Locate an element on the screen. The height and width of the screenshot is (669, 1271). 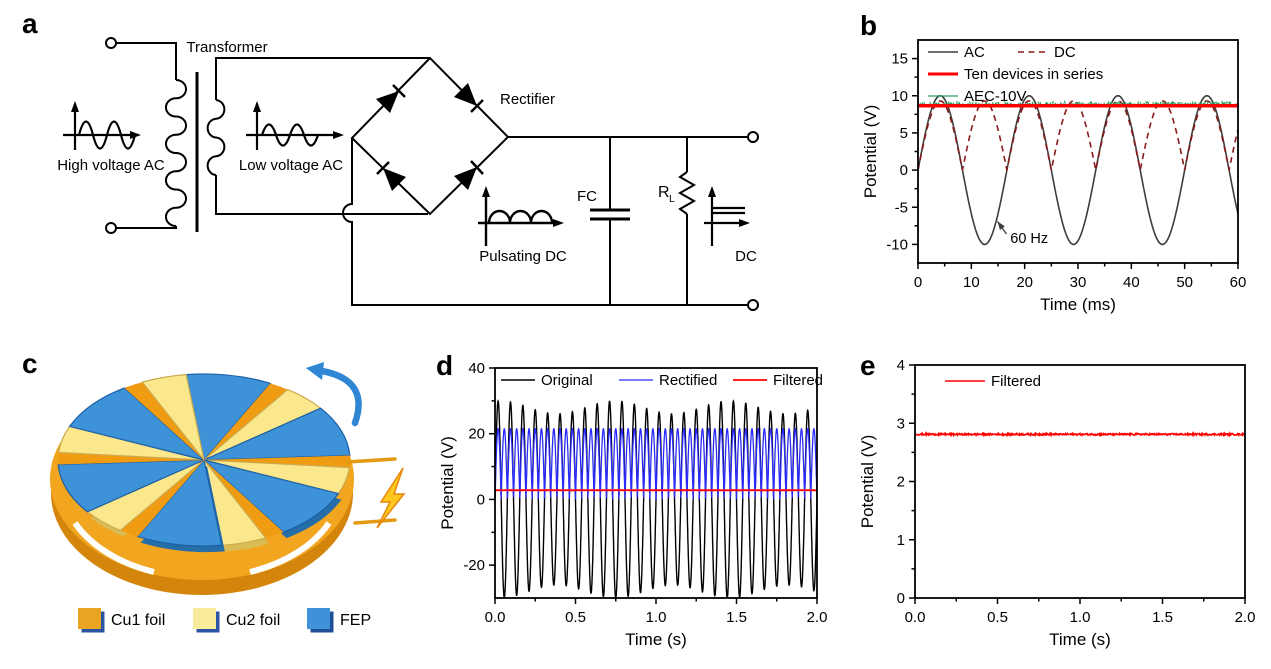
output-terminal-top is located at coordinates (753, 137).